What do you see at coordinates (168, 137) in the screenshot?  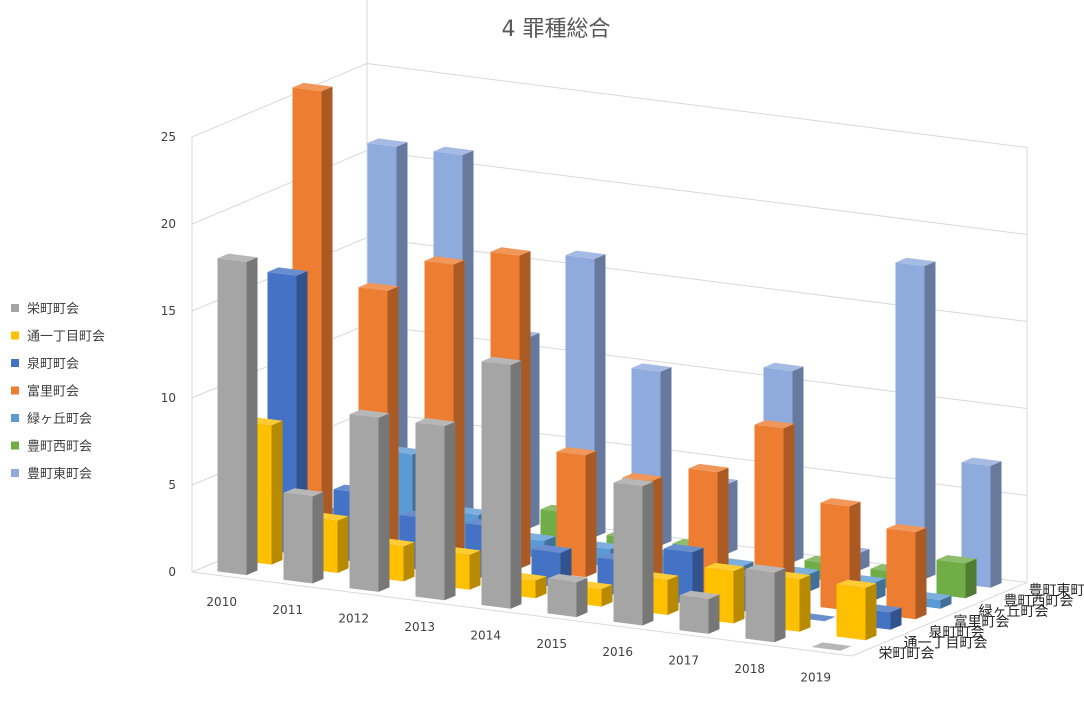 I see `y-tick-label: 25` at bounding box center [168, 137].